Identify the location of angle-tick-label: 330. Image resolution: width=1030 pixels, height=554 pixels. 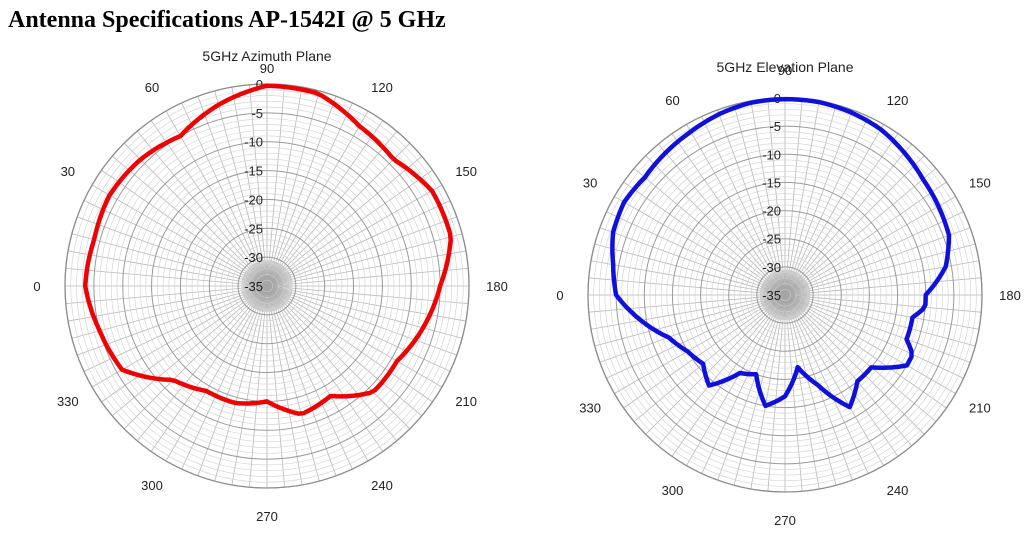
(590, 408).